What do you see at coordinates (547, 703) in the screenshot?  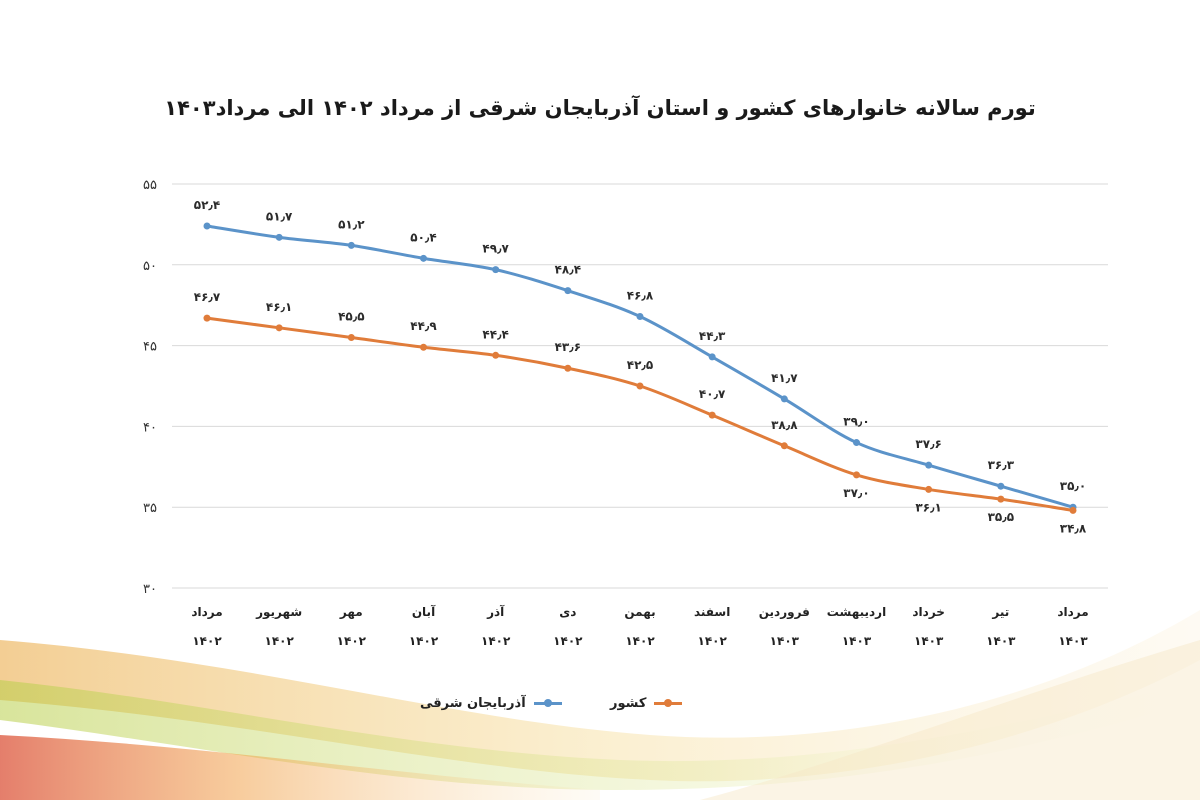 I see `legend-swatch-blue` at bounding box center [547, 703].